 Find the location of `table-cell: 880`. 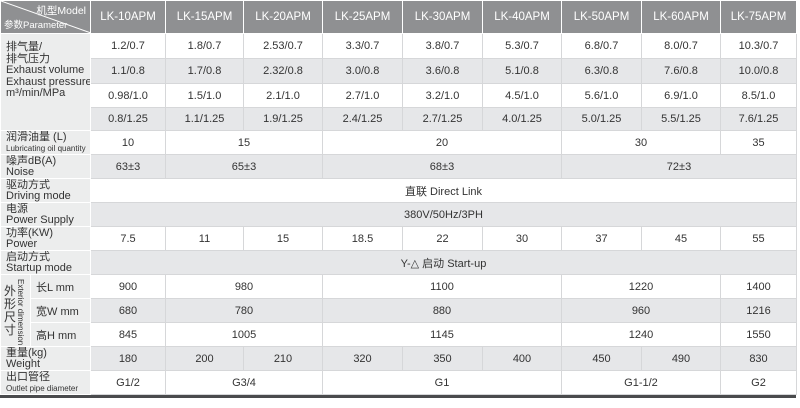

table-cell: 880 is located at coordinates (442, 310).